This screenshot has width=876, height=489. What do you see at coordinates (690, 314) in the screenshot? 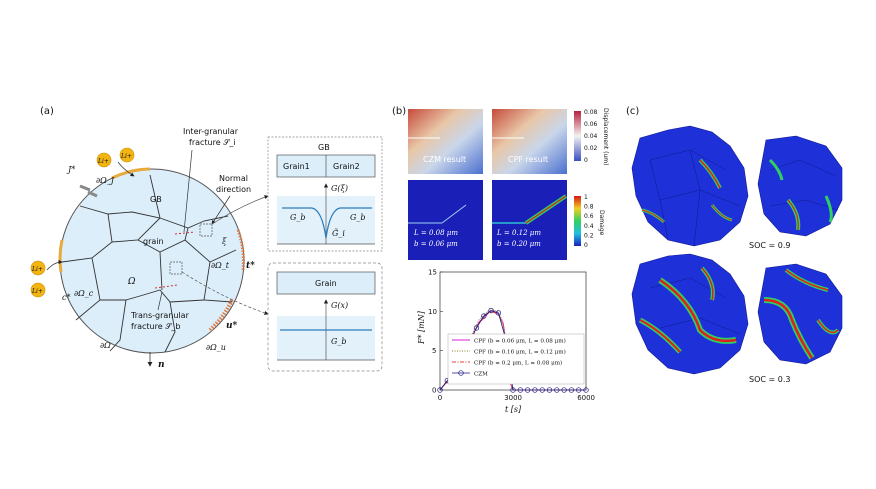
I see `particle-soc03-left` at bounding box center [690, 314].